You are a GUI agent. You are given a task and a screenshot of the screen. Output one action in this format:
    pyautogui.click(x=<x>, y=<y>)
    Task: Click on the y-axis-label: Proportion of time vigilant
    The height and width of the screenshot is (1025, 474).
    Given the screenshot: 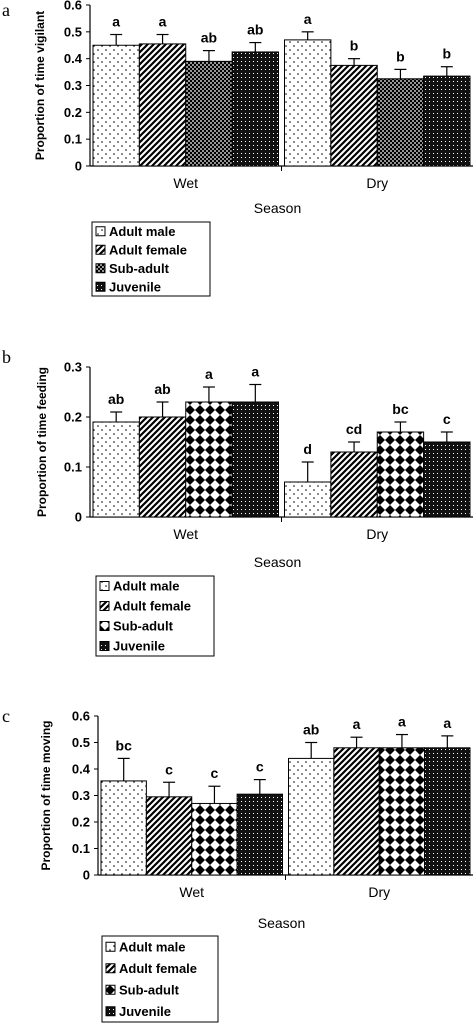 What is the action you would take?
    pyautogui.click(x=40, y=85)
    